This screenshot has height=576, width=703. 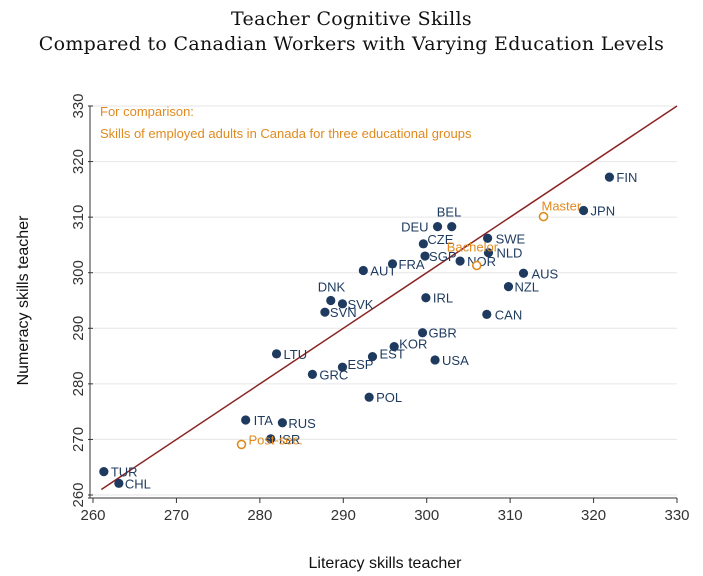 I want to click on country-label-svn: SVN, so click(x=343, y=312).